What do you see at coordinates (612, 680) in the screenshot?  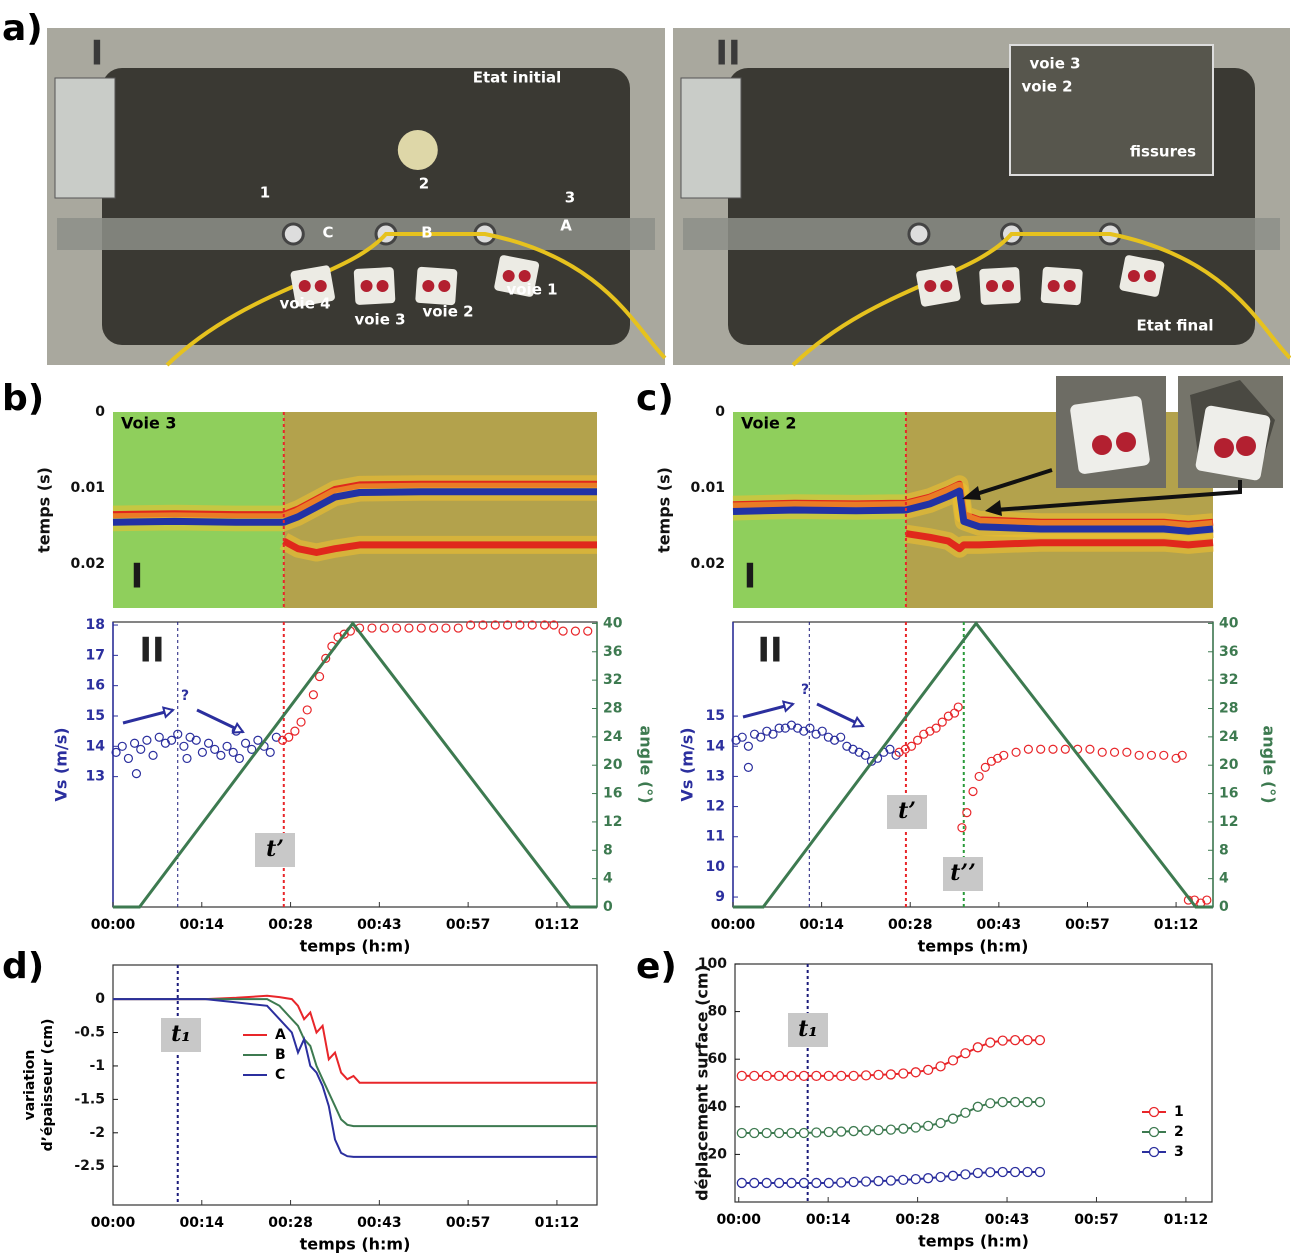 I see `y2-tick-label: 32` at bounding box center [612, 680].